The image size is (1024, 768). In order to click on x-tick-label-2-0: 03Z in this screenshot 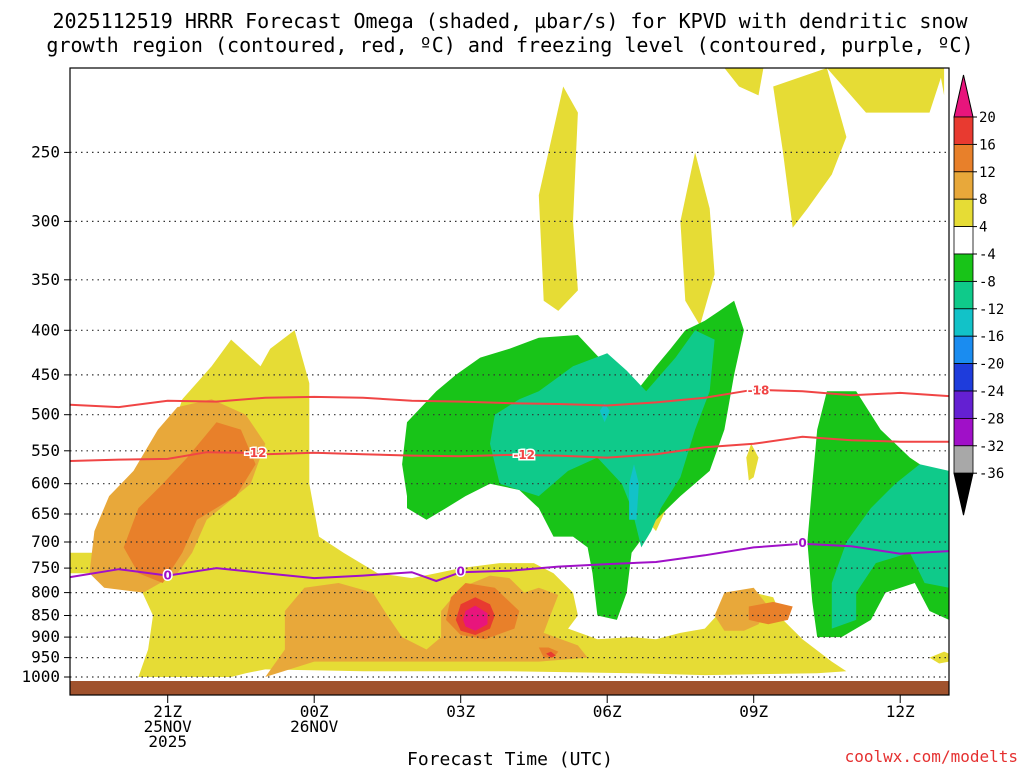, I will do `click(460, 711)`.